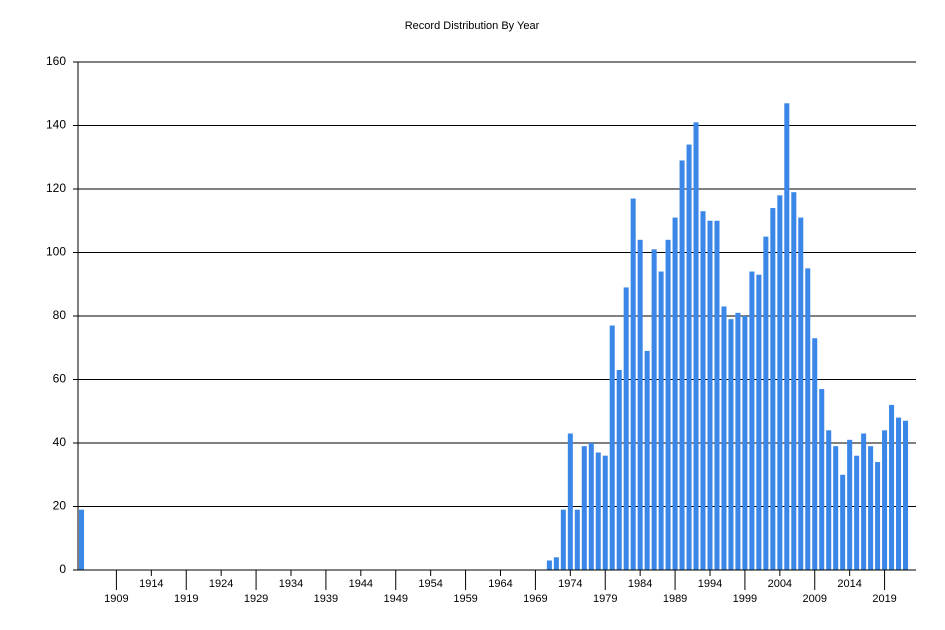 Image resolution: width=945 pixels, height=630 pixels. I want to click on x-tick-label: 1964, so click(500, 584).